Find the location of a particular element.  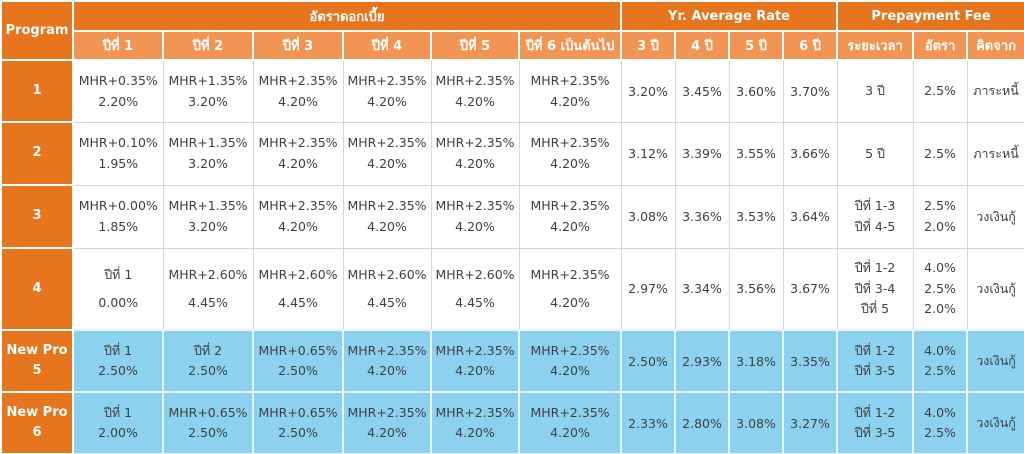

prepayment-period-cell: 3 ปี is located at coordinates (875, 91).